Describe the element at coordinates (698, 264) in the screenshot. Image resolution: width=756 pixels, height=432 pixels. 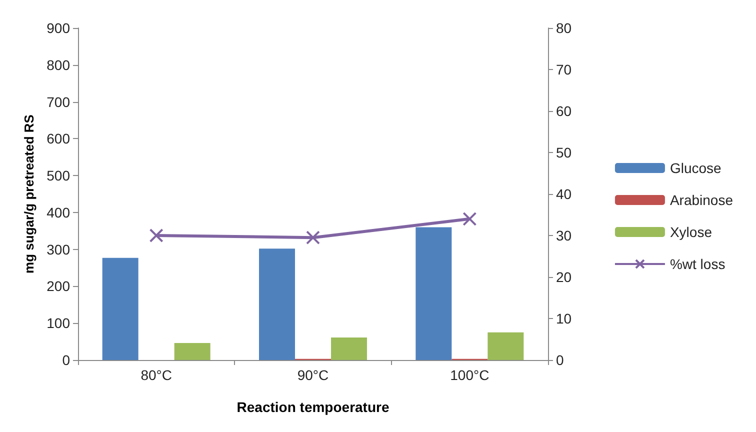
I see `legend-label: %wt loss` at that location.